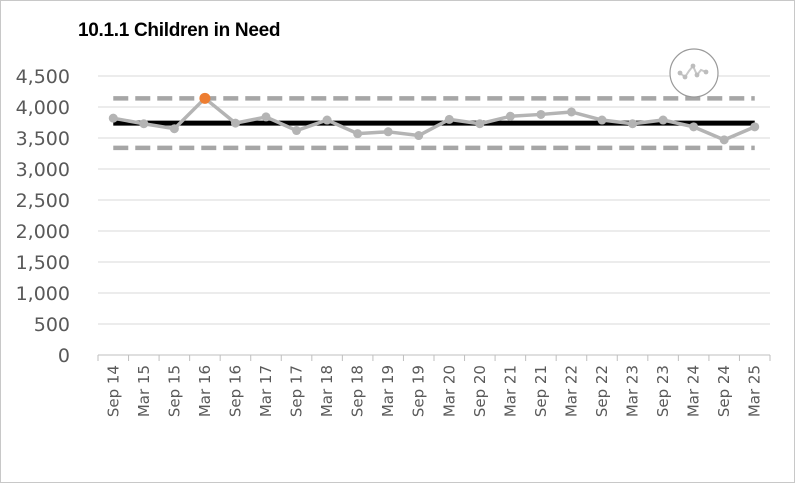 This screenshot has width=795, height=483. I want to click on x-tick-label: Mar 25, so click(755, 391).